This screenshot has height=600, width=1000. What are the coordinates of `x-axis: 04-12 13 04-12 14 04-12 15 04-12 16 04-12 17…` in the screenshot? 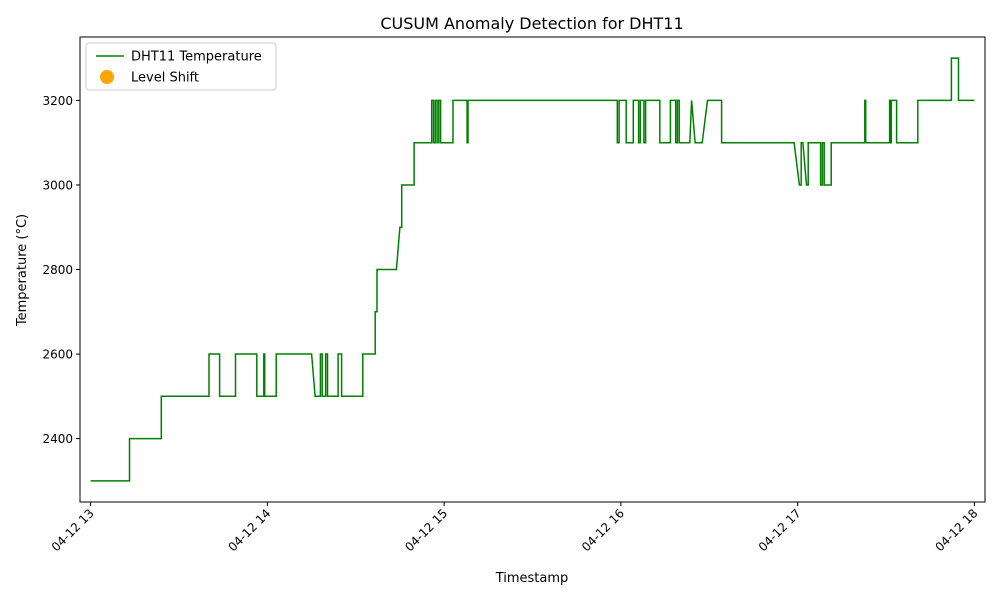 It's located at (515, 528).